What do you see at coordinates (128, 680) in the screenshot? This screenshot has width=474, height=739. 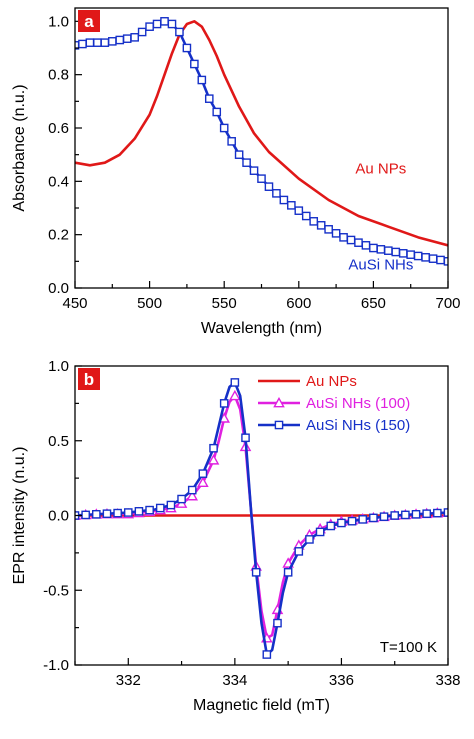 I see `x-tick-label: 332` at bounding box center [128, 680].